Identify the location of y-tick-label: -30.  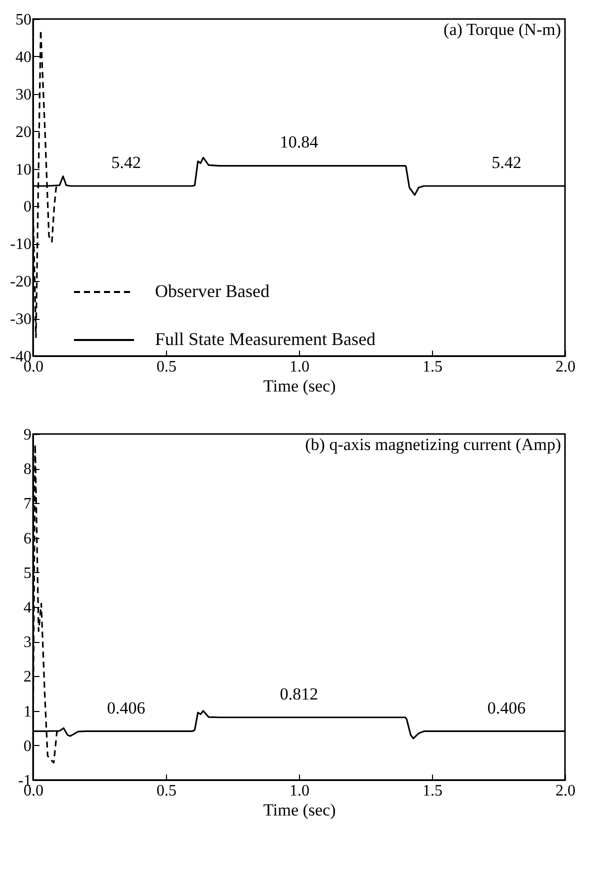
(21, 319).